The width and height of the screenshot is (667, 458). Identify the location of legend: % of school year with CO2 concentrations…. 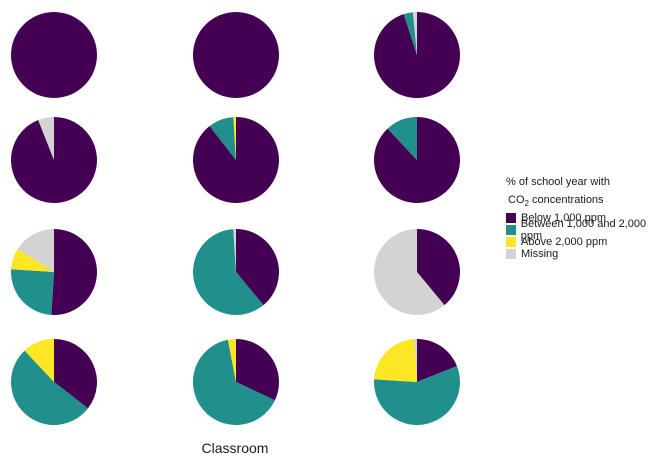
(586, 218).